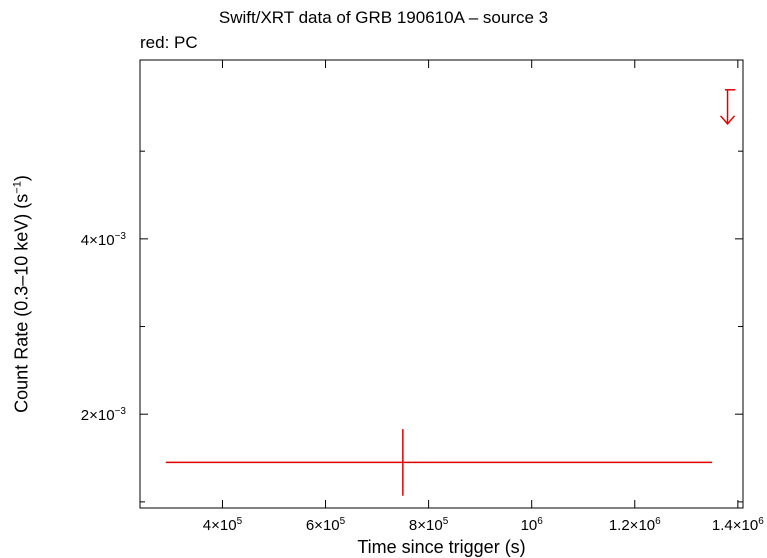 Image resolution: width=767 pixels, height=558 pixels. I want to click on x-tick-label-0: 4×10⁵, so click(223, 525).